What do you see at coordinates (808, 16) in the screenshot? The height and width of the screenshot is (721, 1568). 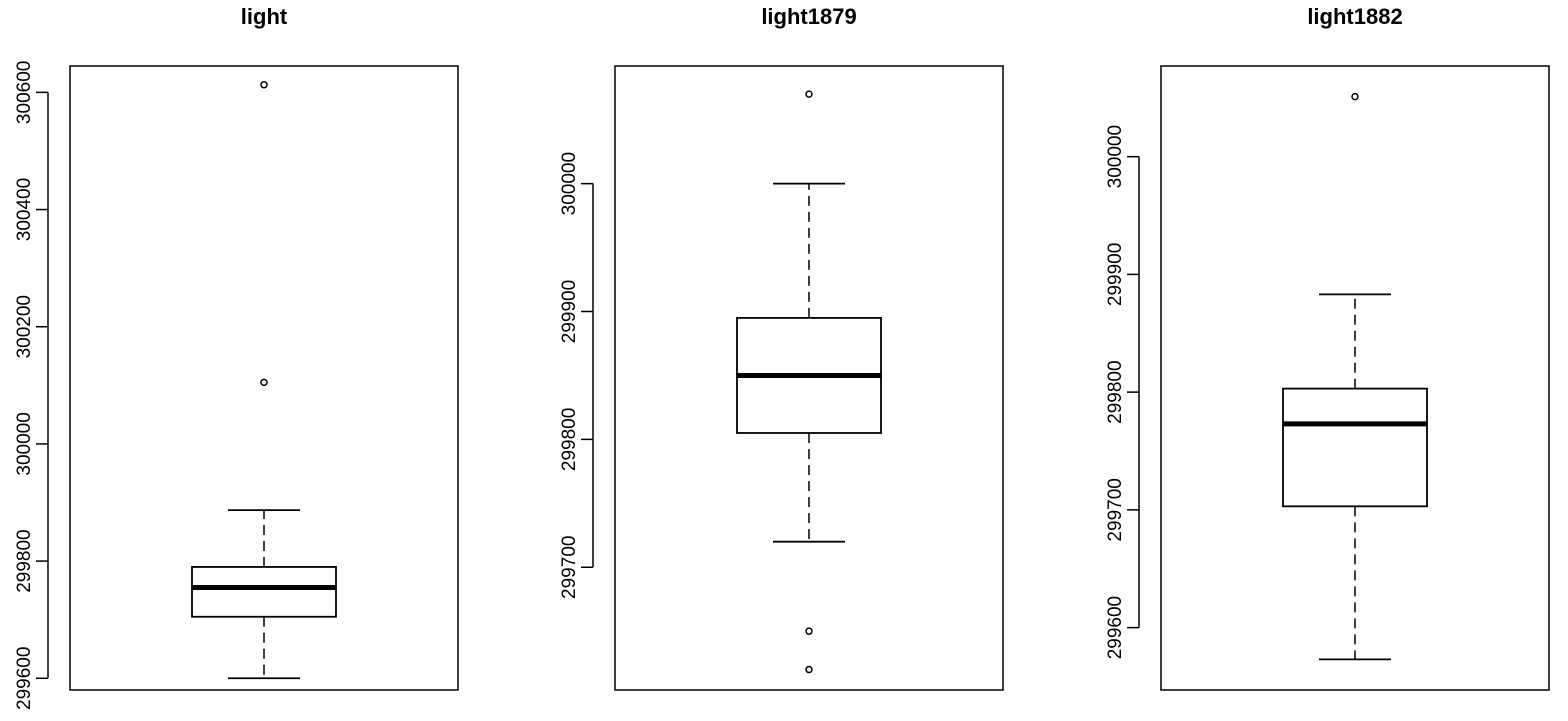 I see `panel-title: light1879` at bounding box center [808, 16].